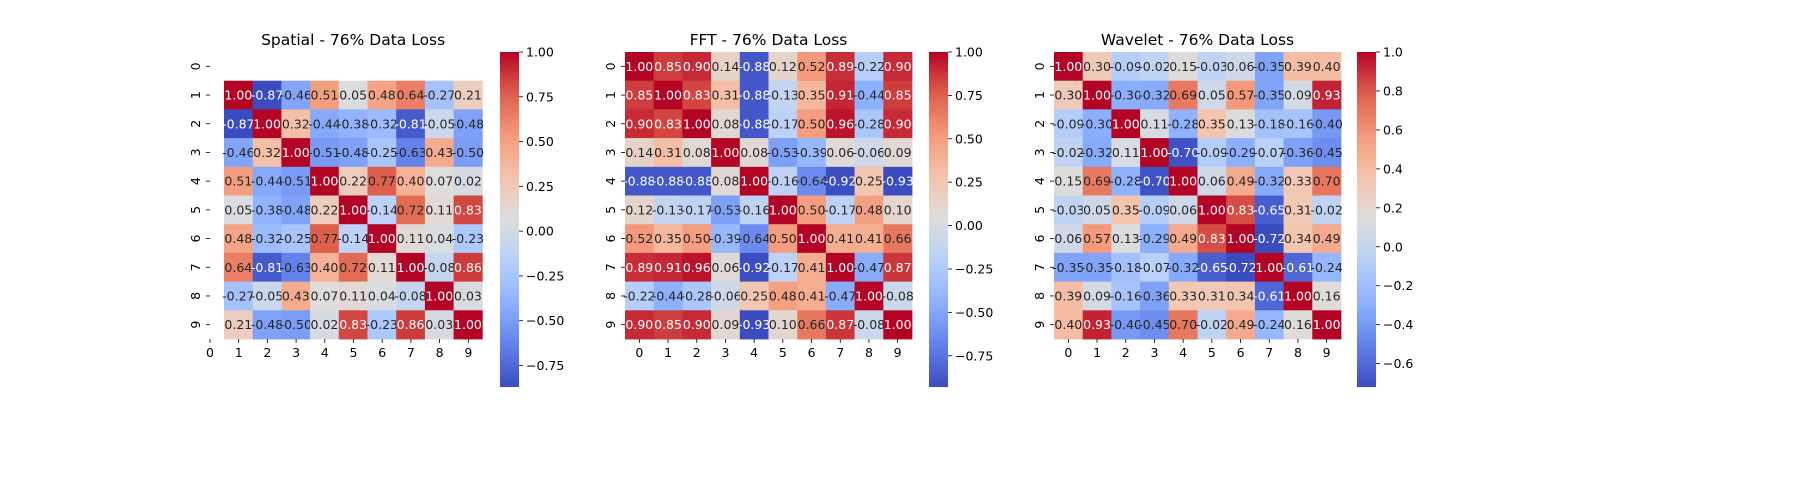  What do you see at coordinates (969, 95) in the screenshot?
I see `colorbar-tick-label: 0.75` at bounding box center [969, 95].